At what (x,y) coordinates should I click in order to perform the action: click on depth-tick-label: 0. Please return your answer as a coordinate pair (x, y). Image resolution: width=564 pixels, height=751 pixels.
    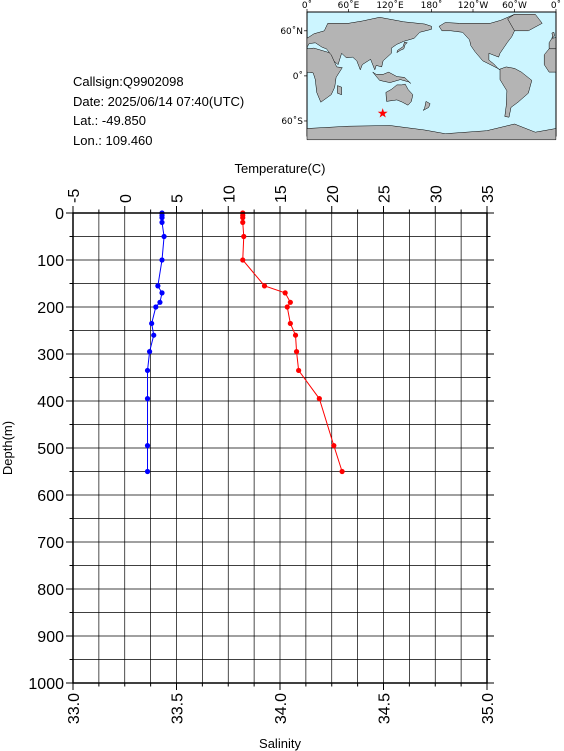
    Looking at the image, I should click on (59, 214).